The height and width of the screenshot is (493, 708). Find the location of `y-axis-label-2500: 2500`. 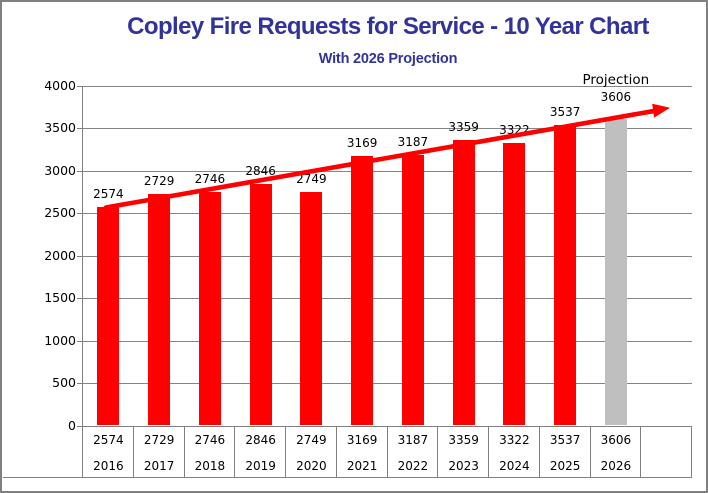

y-axis-label-2500: 2500 is located at coordinates (60, 212).